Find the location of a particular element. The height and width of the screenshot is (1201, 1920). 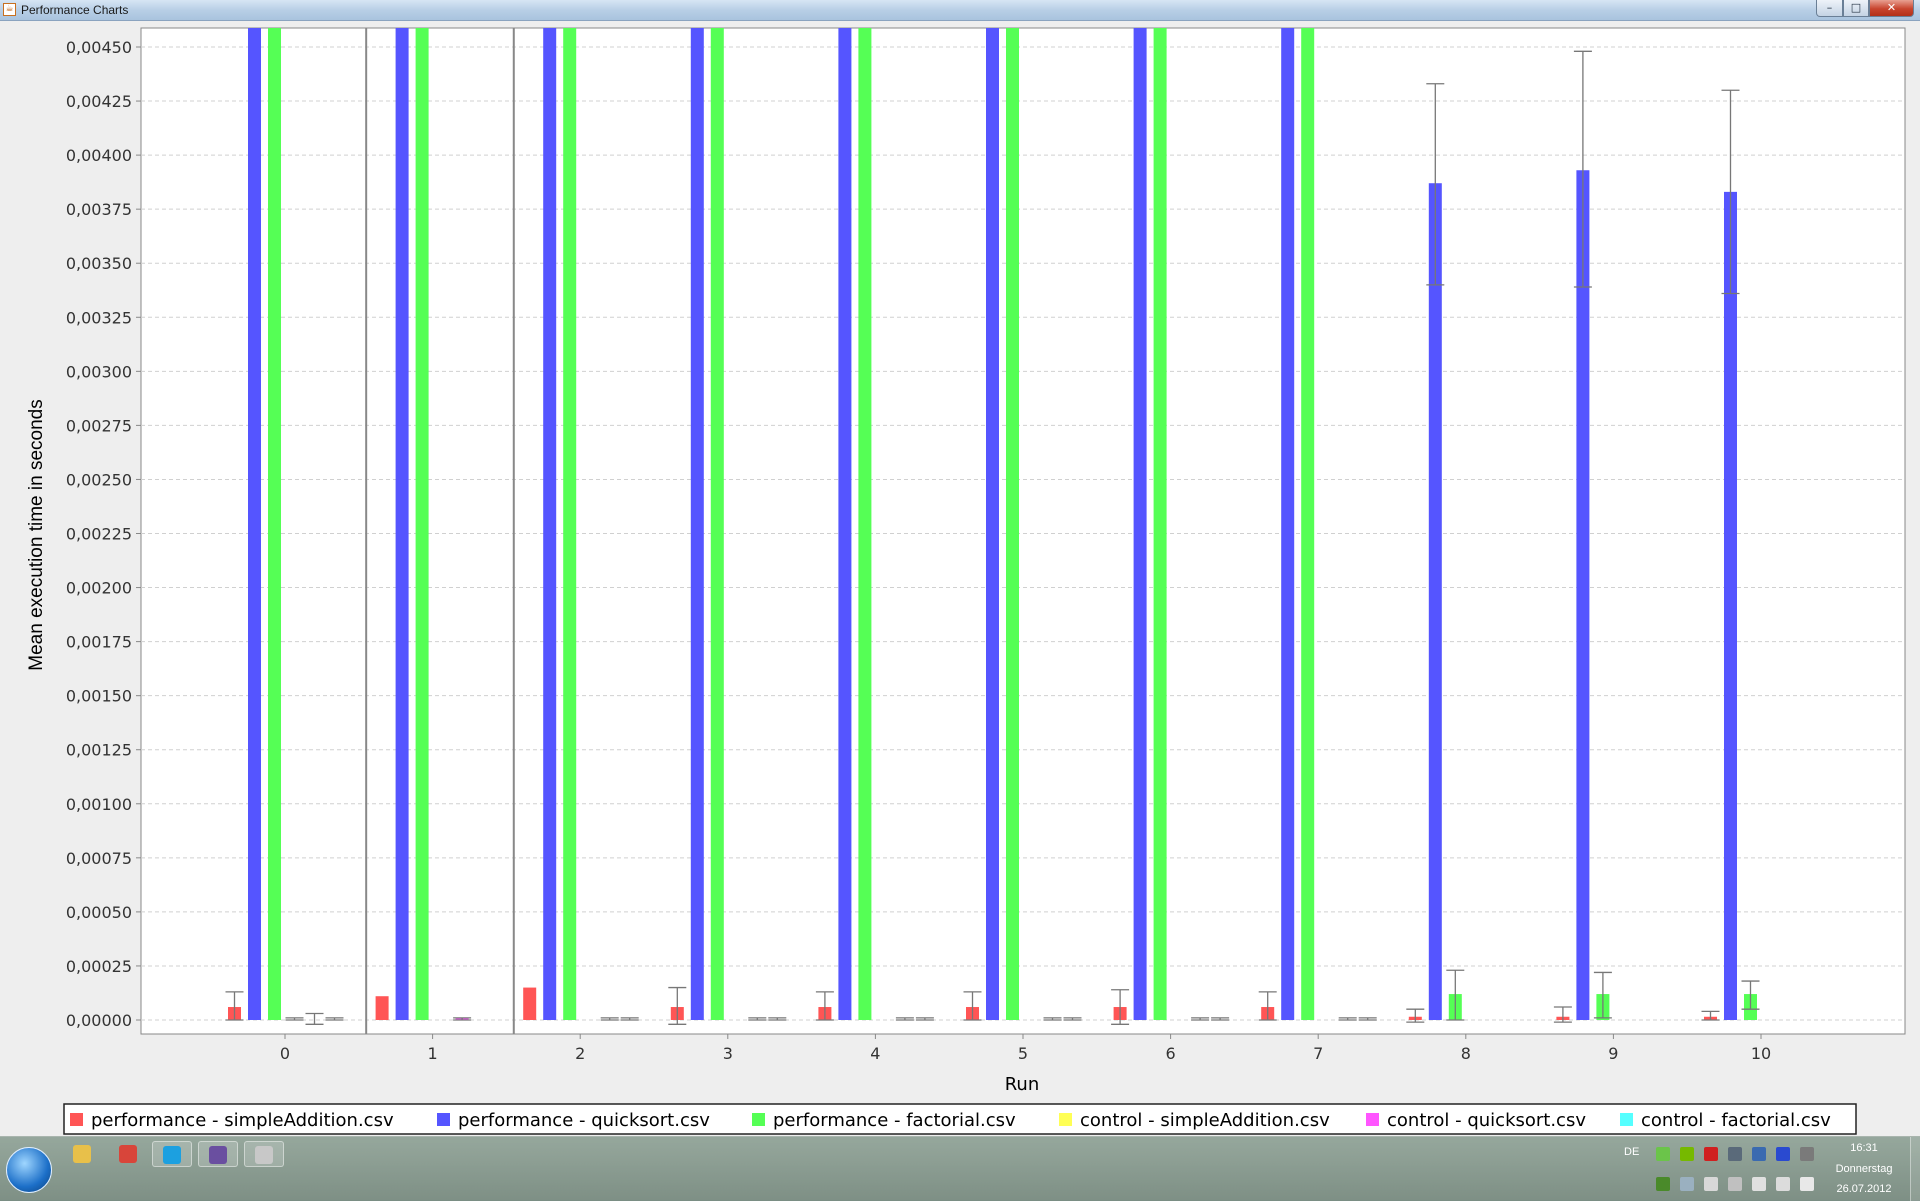

clock-day: Donnerstag is located at coordinates (1864, 1169).